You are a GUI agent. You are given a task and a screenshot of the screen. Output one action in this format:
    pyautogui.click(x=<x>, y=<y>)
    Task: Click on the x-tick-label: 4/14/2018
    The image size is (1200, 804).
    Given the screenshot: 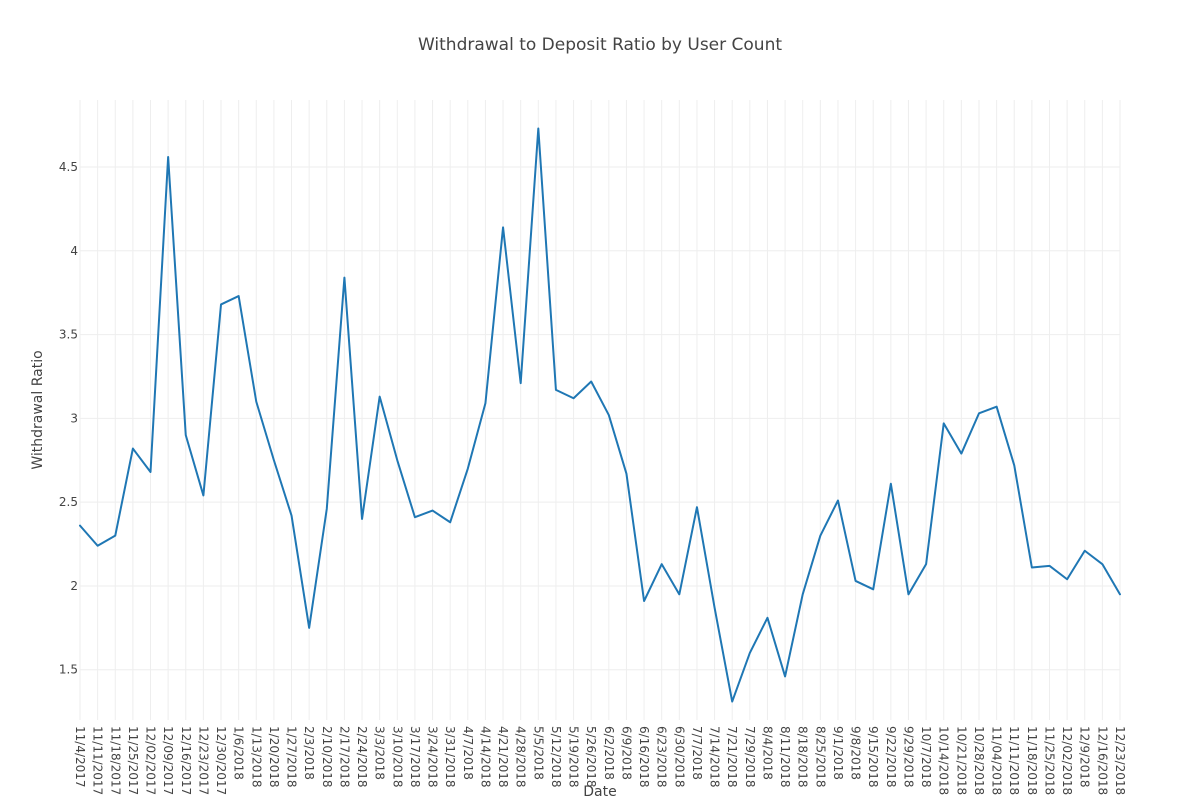 What is the action you would take?
    pyautogui.click(x=485, y=757)
    